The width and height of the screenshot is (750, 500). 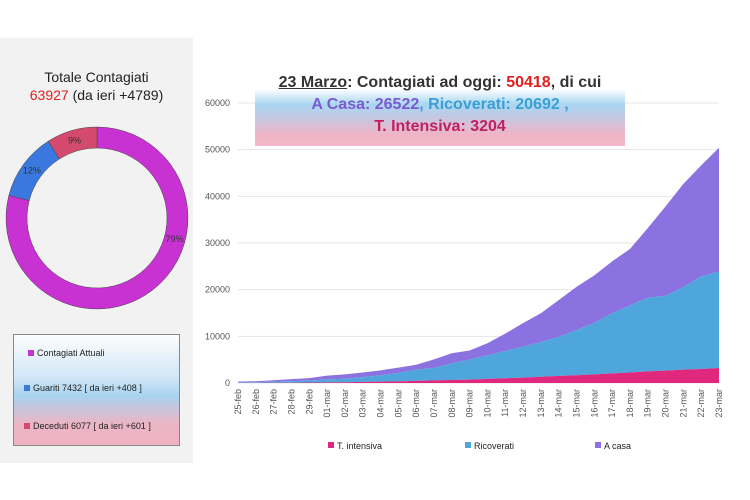 I want to click on x-tick-label: 11-mar, so click(x=505, y=403).